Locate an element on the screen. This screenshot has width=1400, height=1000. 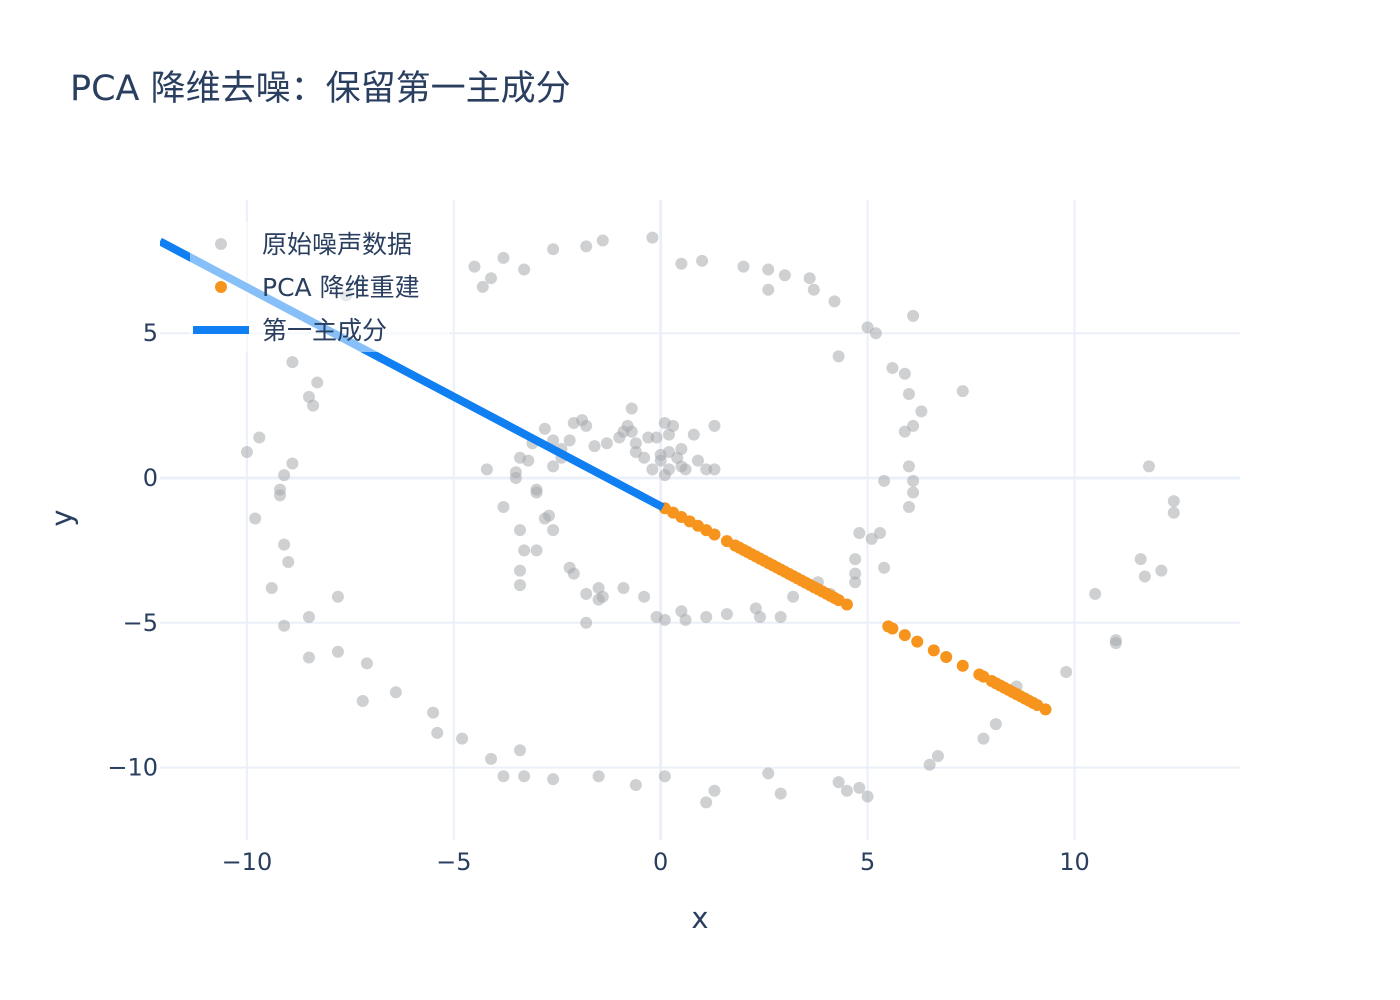
y-axis-title: y is located at coordinates (62, 517).